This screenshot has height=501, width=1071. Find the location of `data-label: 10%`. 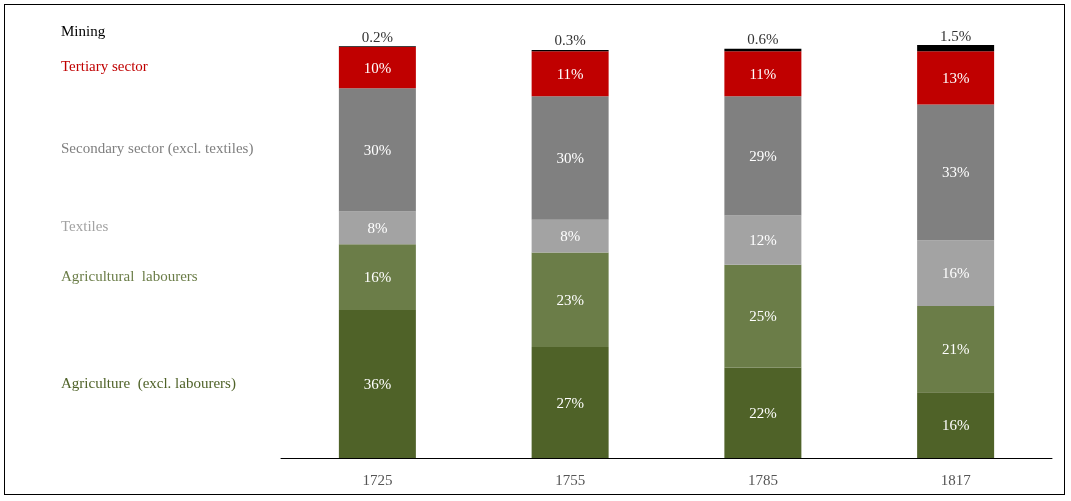

data-label: 10% is located at coordinates (377, 67).